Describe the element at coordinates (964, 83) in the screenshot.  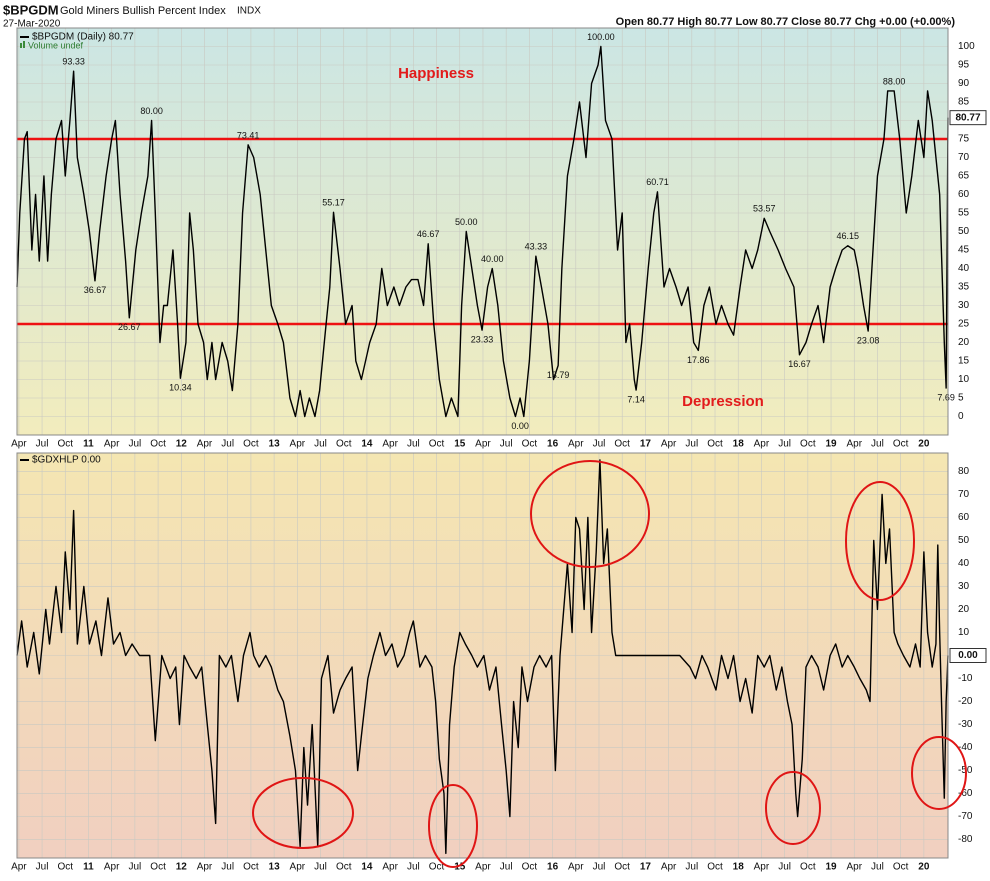
I see `y-tick-label: 90` at that location.